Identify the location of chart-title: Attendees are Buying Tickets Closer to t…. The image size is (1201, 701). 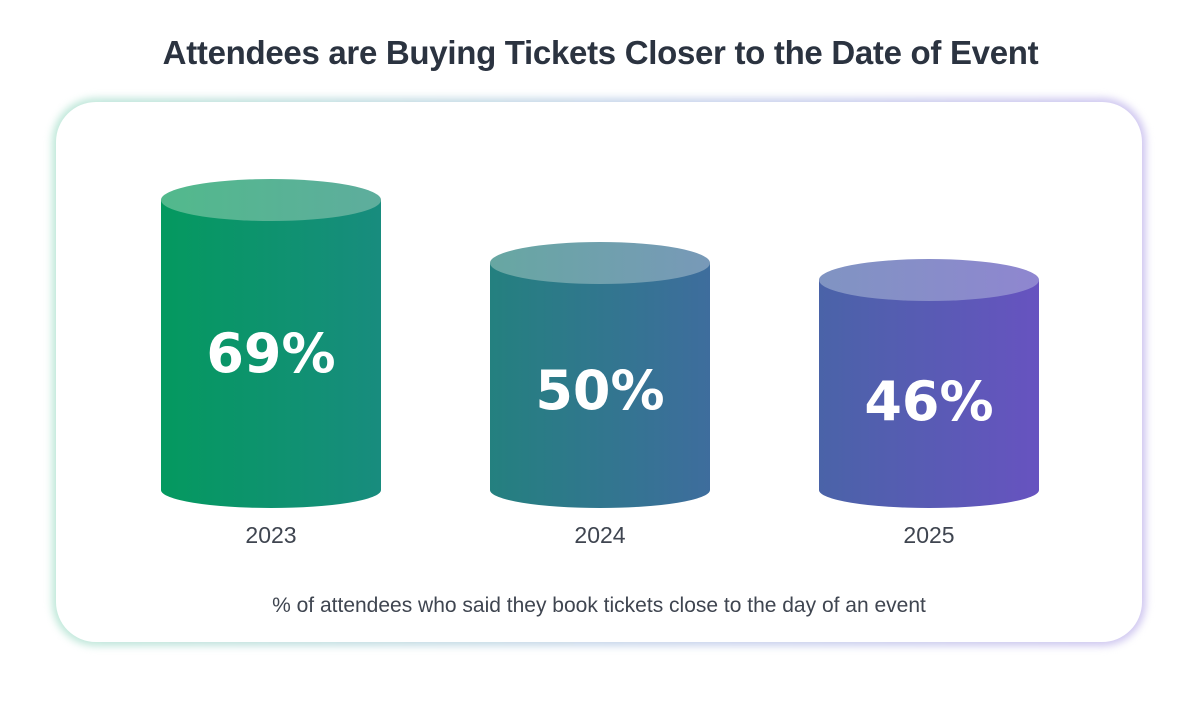
(600, 52).